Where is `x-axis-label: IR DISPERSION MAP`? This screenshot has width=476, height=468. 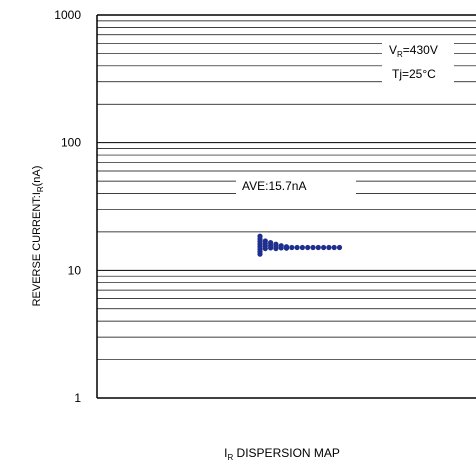 x-axis-label: IR DISPERSION MAP is located at coordinates (282, 454).